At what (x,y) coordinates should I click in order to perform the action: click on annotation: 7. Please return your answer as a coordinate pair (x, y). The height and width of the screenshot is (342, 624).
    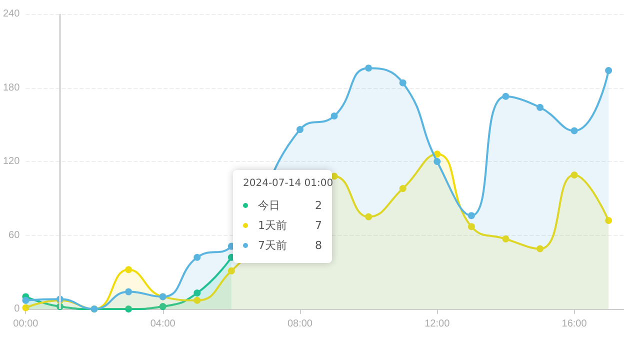
    Looking at the image, I should click on (318, 225).